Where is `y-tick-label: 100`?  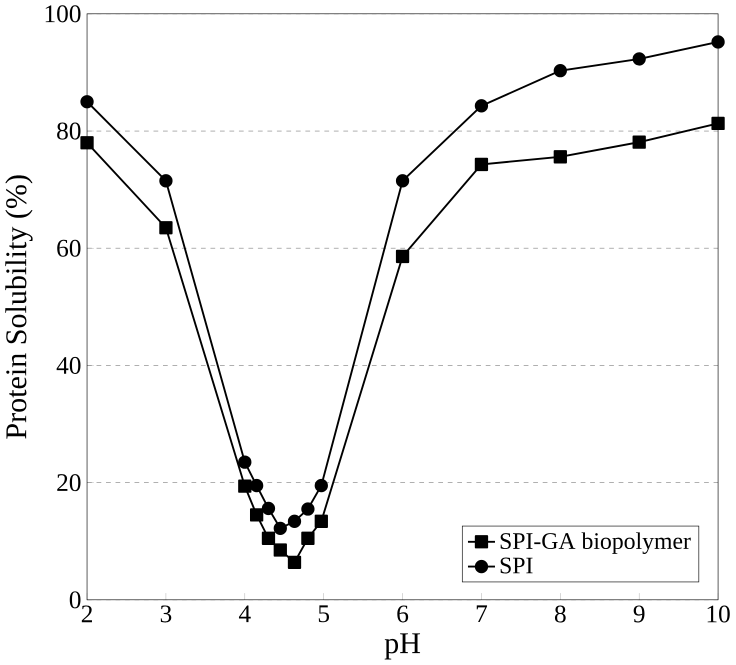
y-tick-label: 100 is located at coordinates (63, 13).